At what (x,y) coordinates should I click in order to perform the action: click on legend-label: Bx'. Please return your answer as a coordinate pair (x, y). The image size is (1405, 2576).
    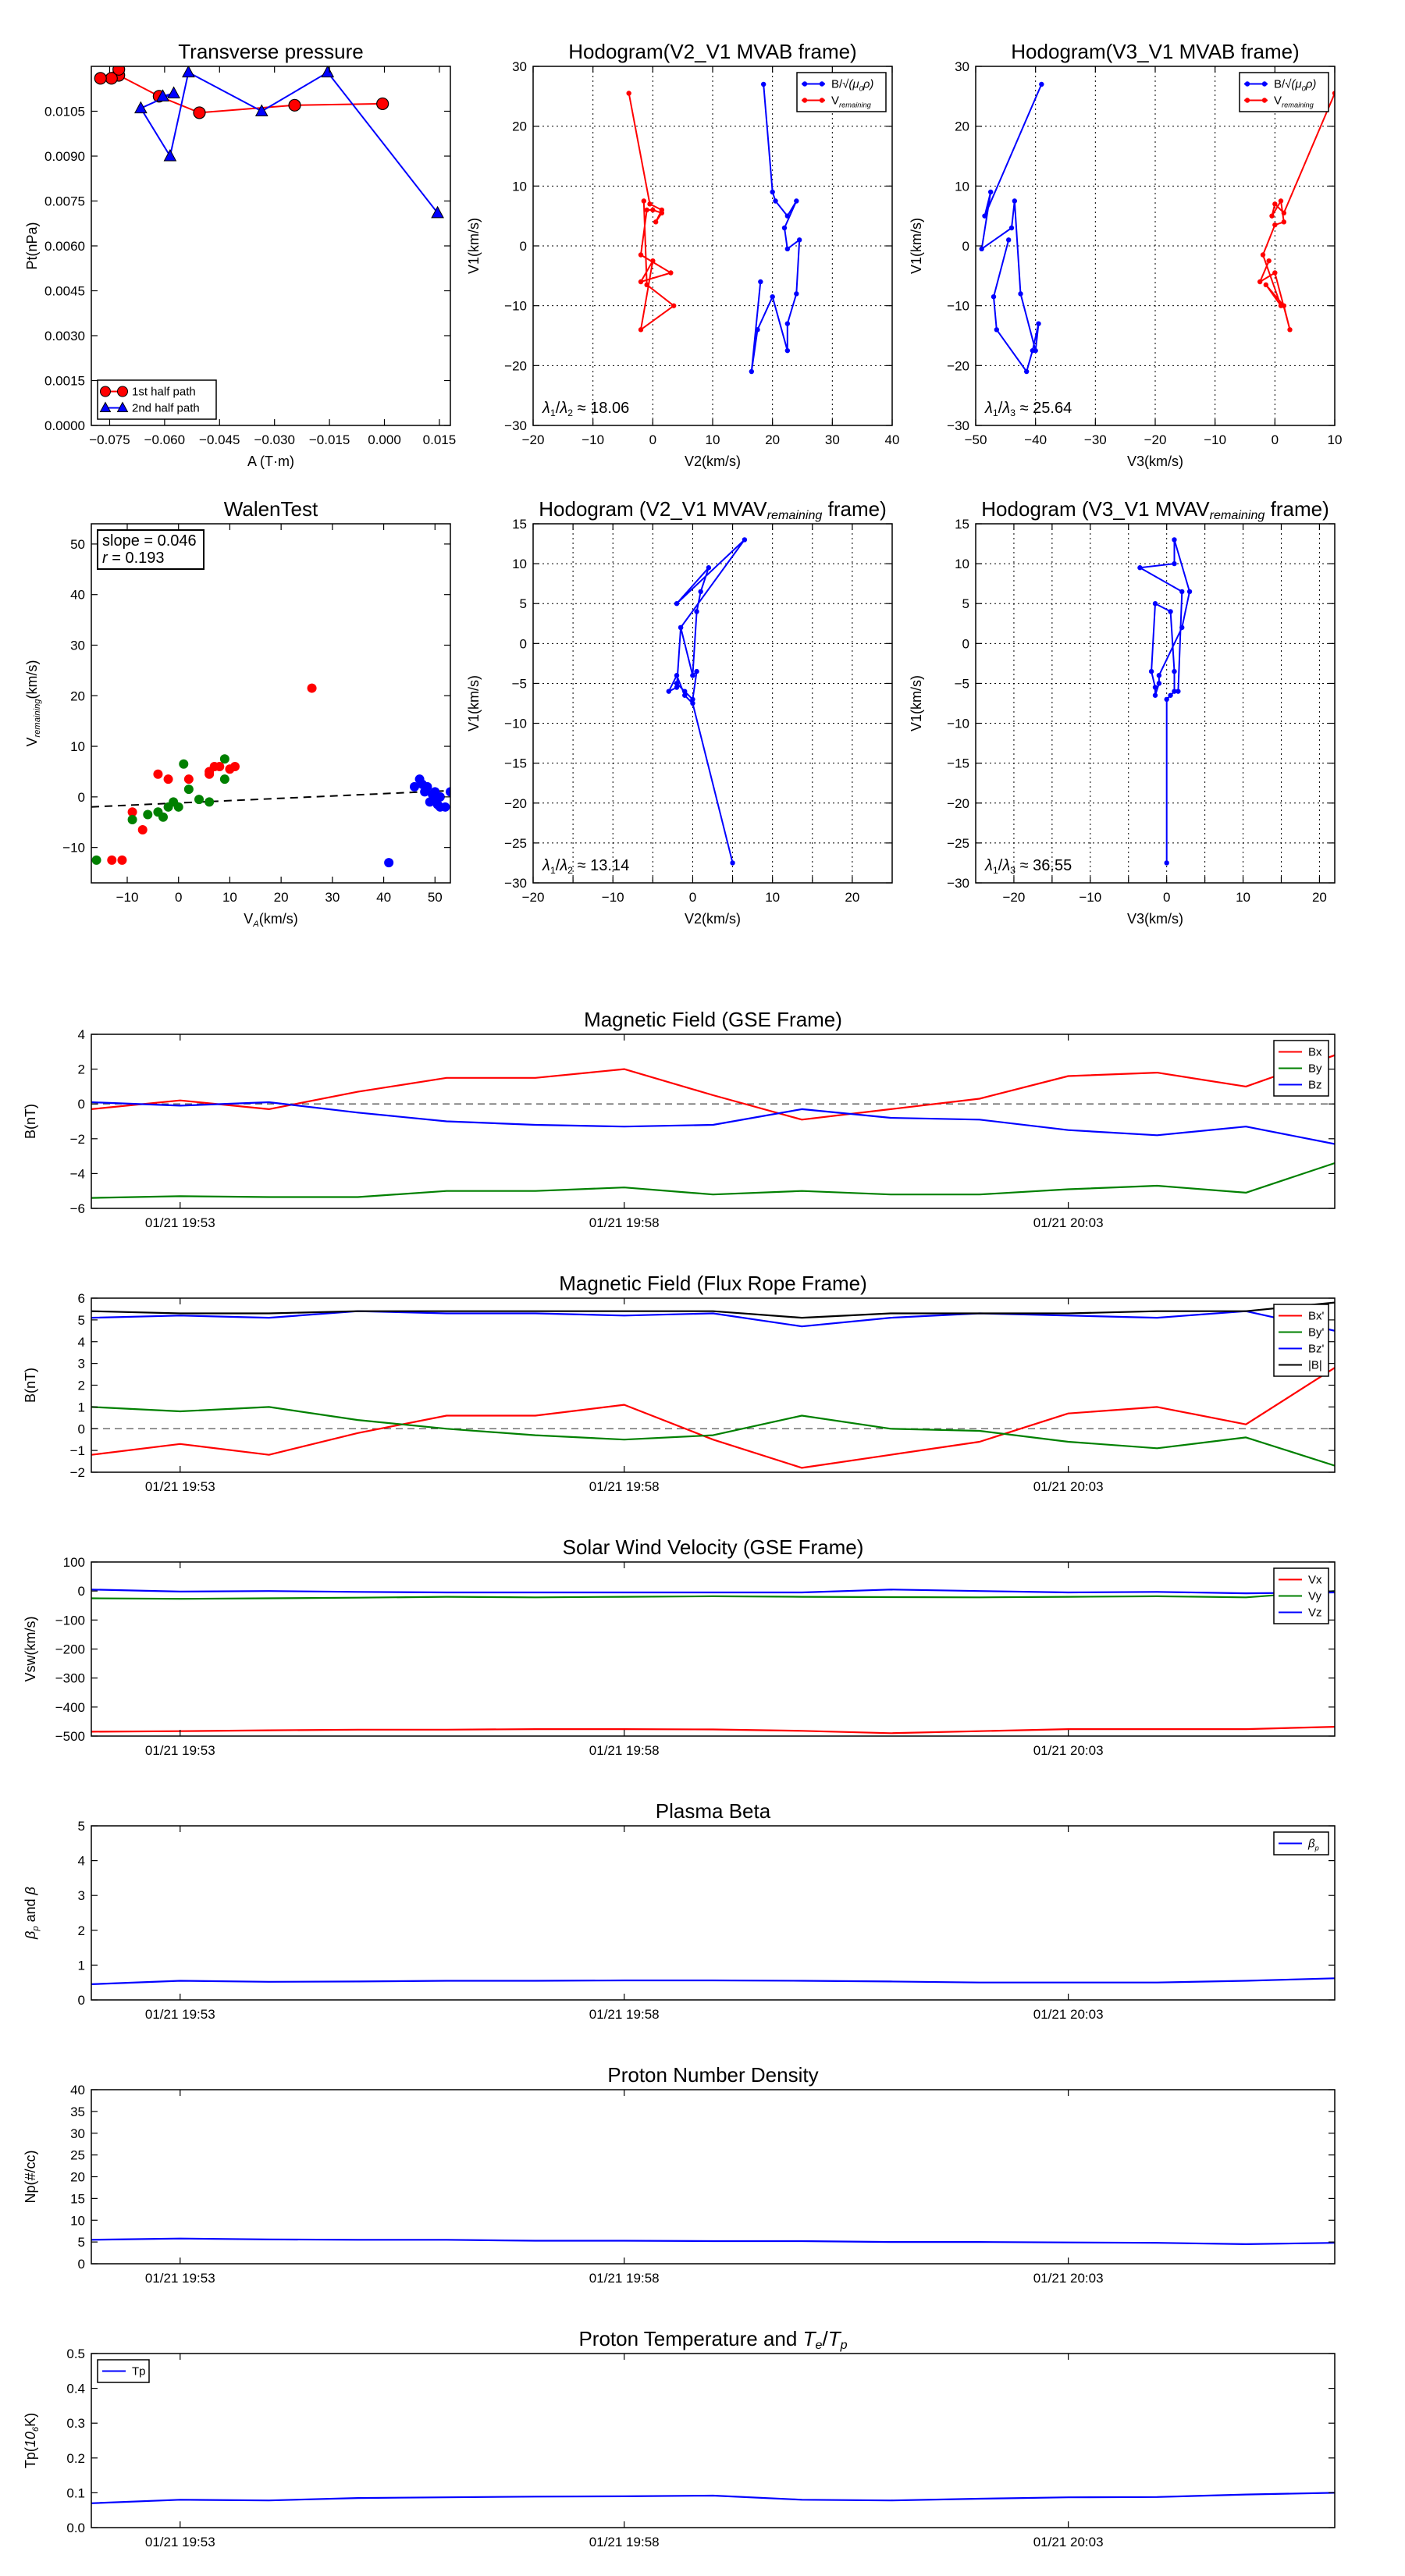
    Looking at the image, I should click on (1316, 1316).